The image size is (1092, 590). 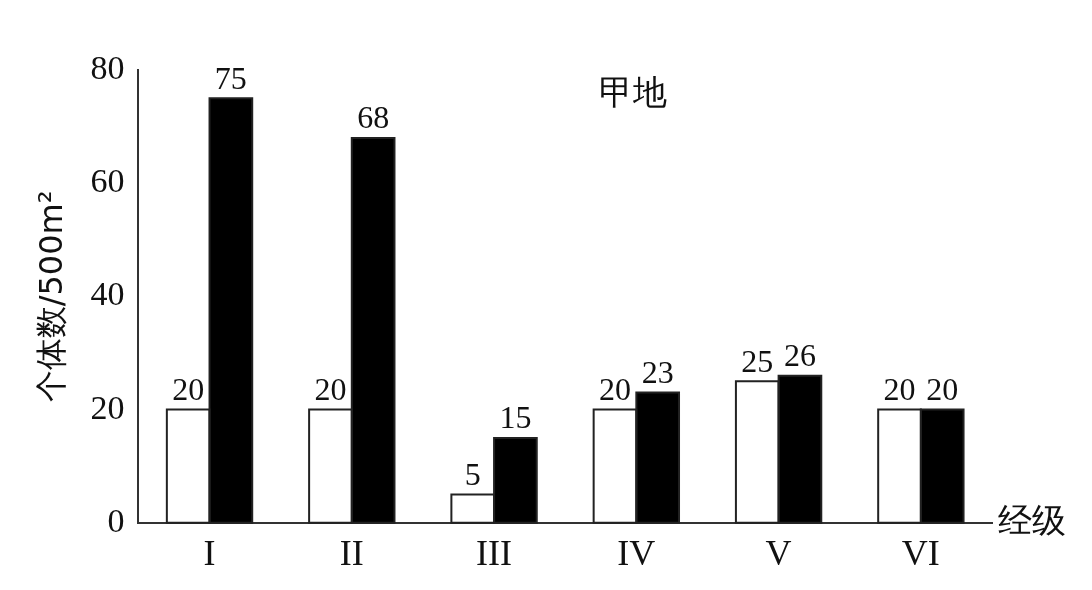 What do you see at coordinates (920, 552) in the screenshot?
I see `x-tick-label: VI` at bounding box center [920, 552].